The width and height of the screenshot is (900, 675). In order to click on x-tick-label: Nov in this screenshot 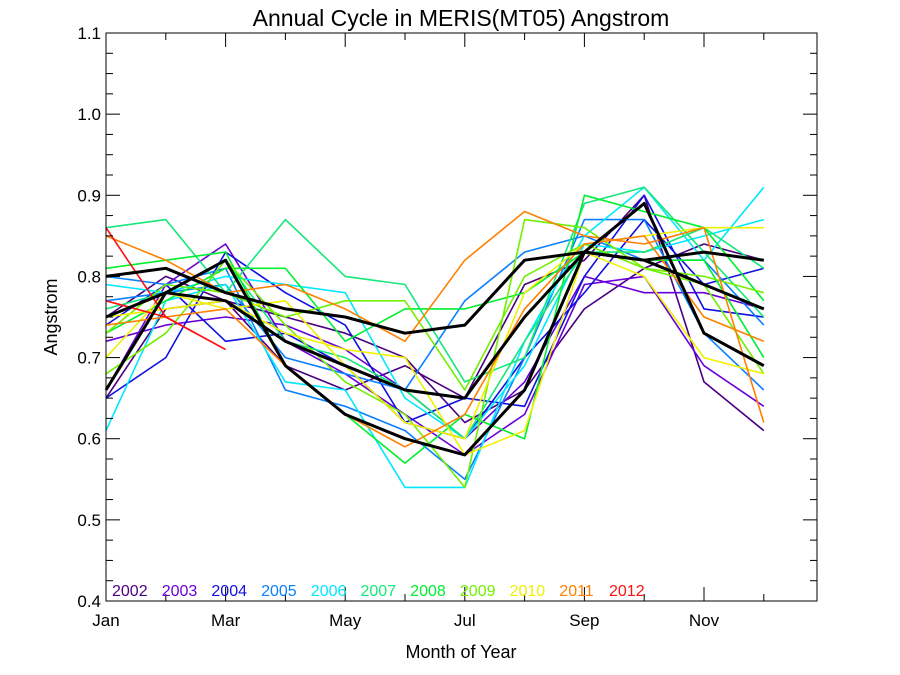, I will do `click(704, 620)`.